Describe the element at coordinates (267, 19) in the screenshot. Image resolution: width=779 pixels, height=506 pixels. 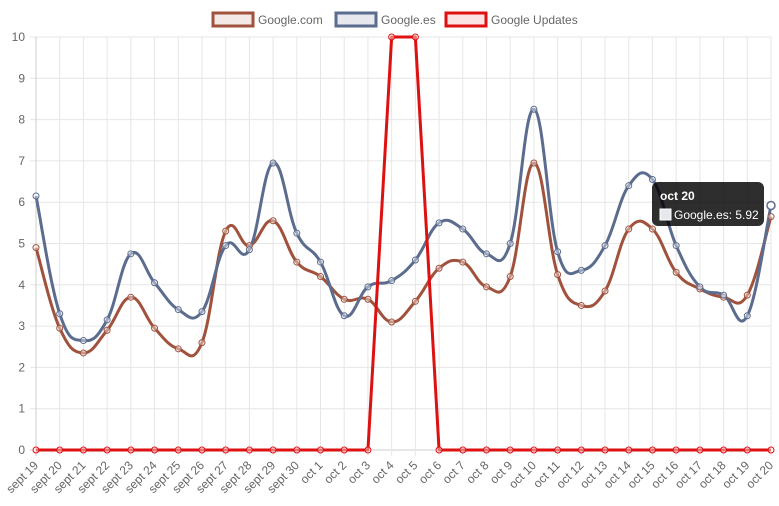
I see `legend-item-google-com: Google.com` at that location.